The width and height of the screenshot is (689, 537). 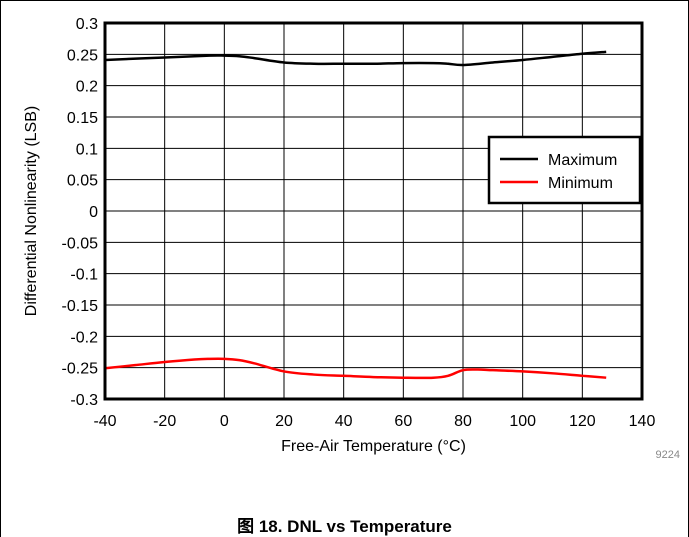 What do you see at coordinates (580, 183) in the screenshot?
I see `legend-label-minimum: Minimum` at bounding box center [580, 183].